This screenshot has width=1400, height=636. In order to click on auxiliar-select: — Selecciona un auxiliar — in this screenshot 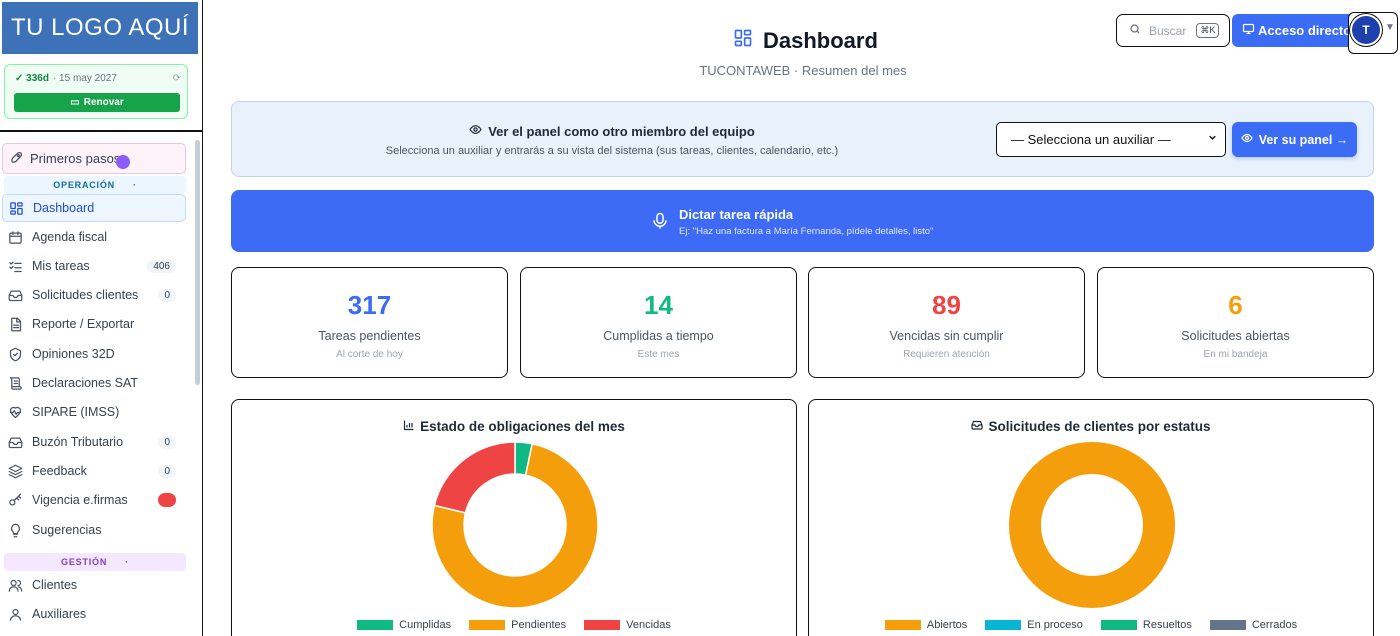, I will do `click(1111, 139)`.